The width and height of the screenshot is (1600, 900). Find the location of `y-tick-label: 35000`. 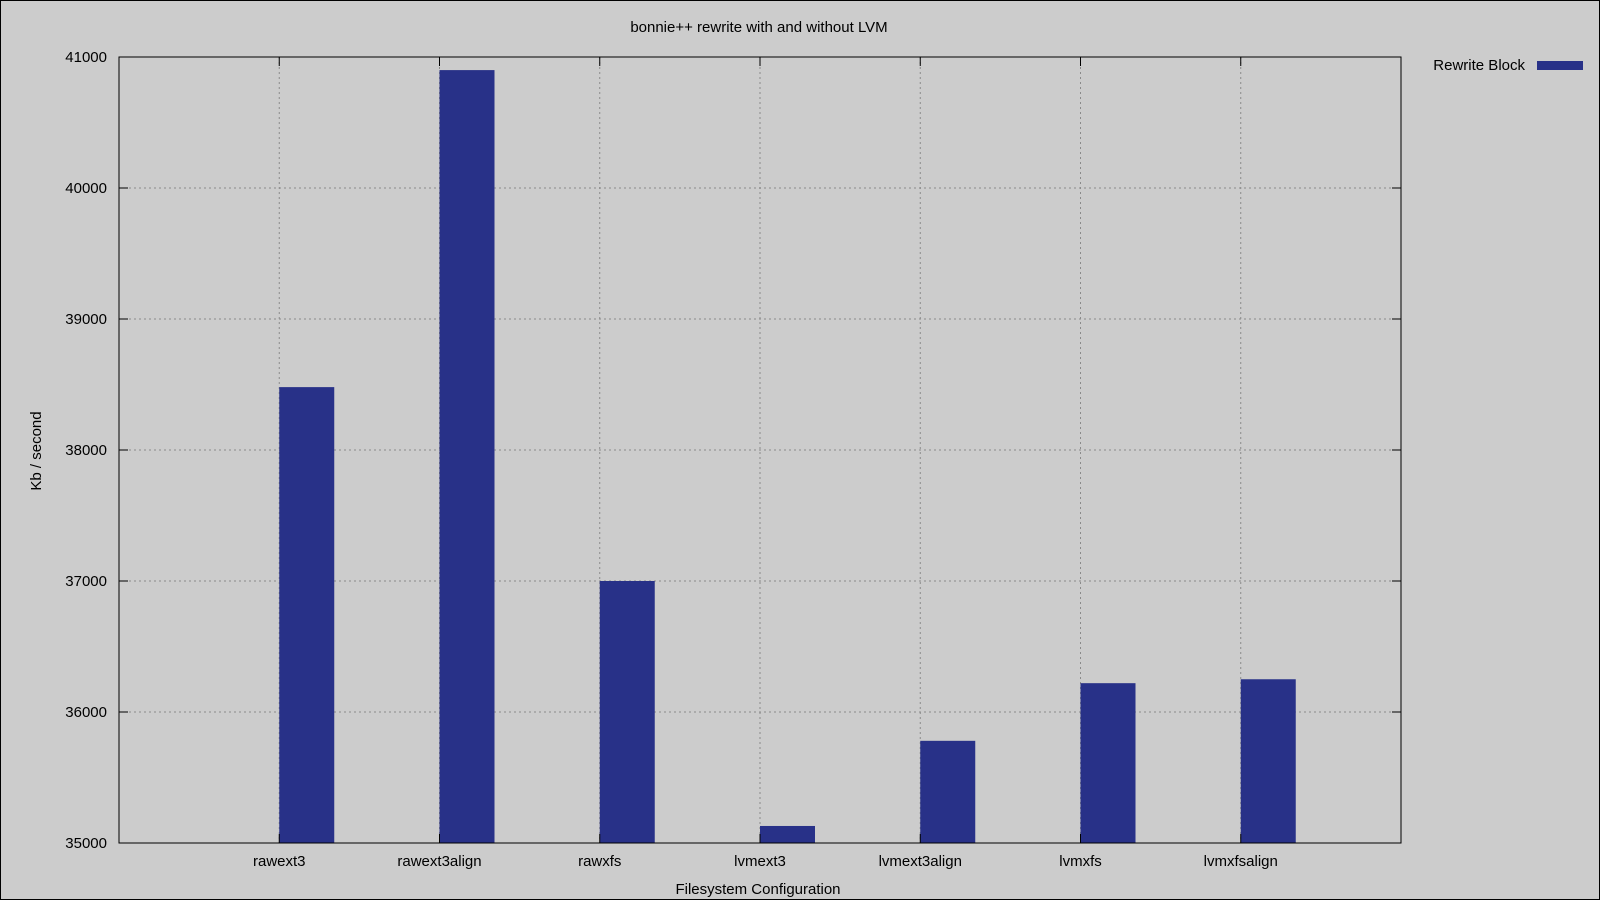

y-tick-label: 35000 is located at coordinates (86, 843).